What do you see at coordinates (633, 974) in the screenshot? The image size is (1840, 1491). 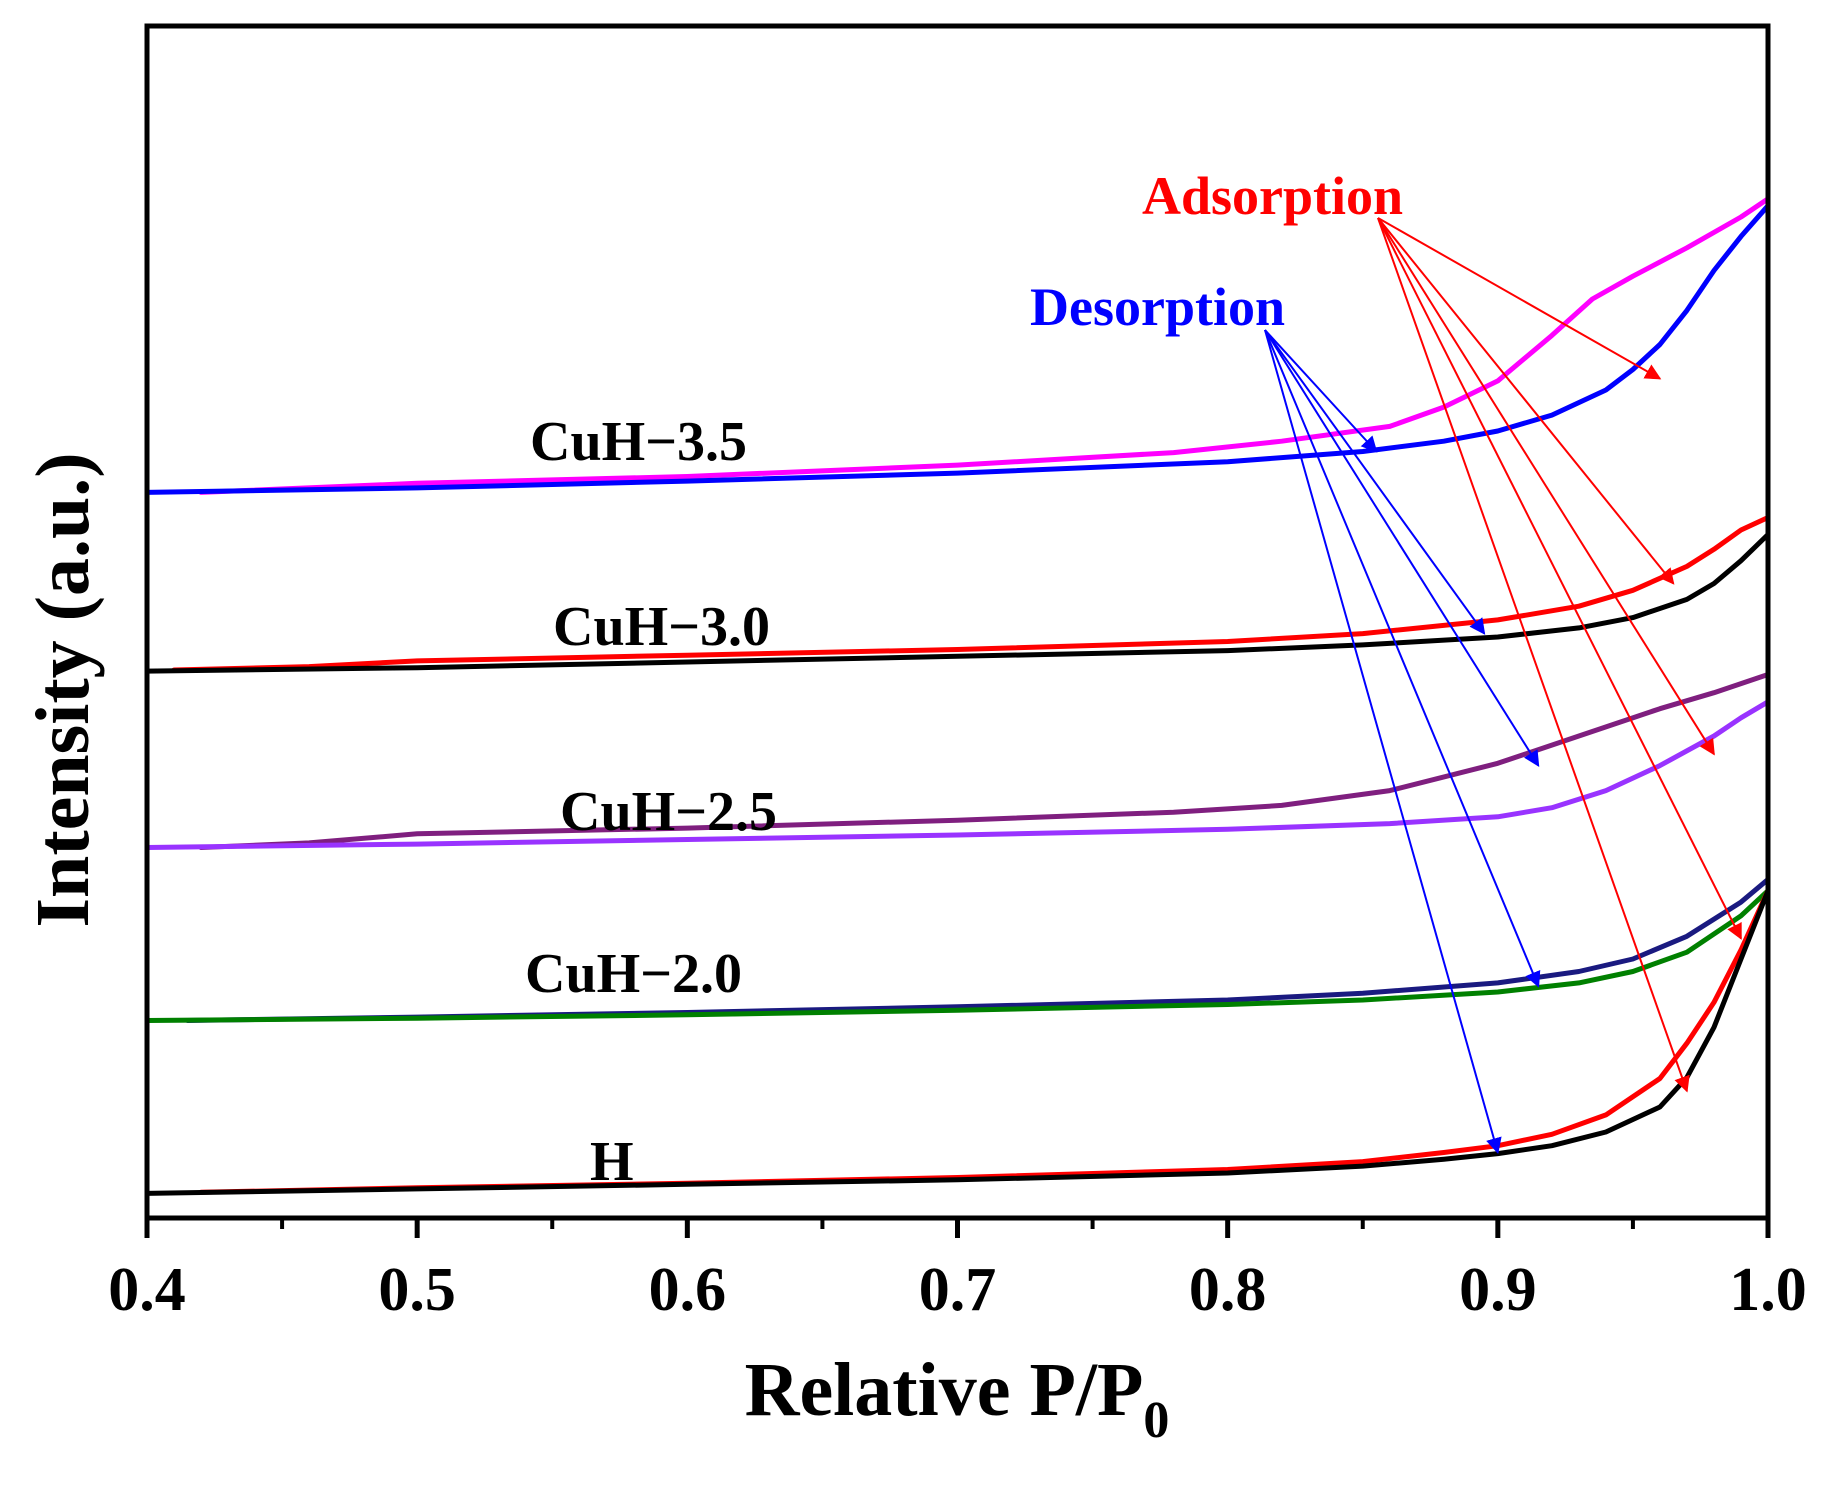 I see `series-label-cuh-2-0: CuH−2.0` at bounding box center [633, 974].